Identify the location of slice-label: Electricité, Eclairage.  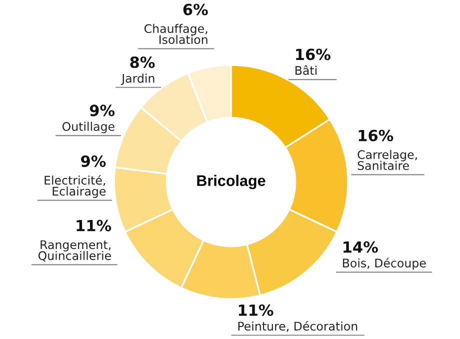
(75, 186).